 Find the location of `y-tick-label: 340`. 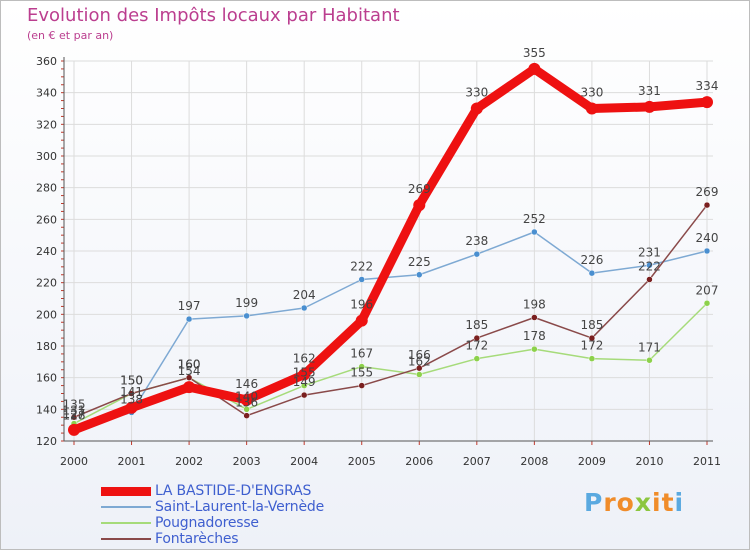

y-tick-label: 340 is located at coordinates (46, 93).